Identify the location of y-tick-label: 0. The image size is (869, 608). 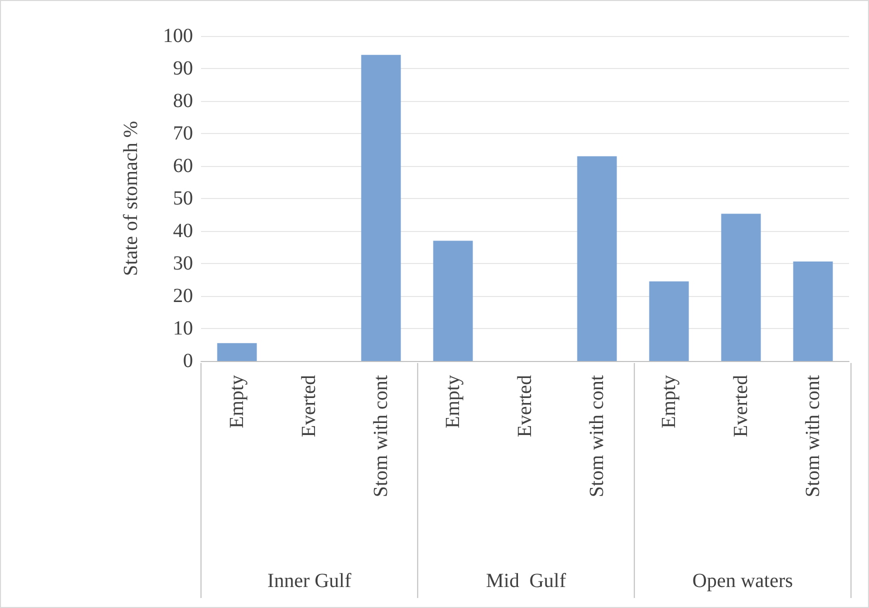
(188, 361).